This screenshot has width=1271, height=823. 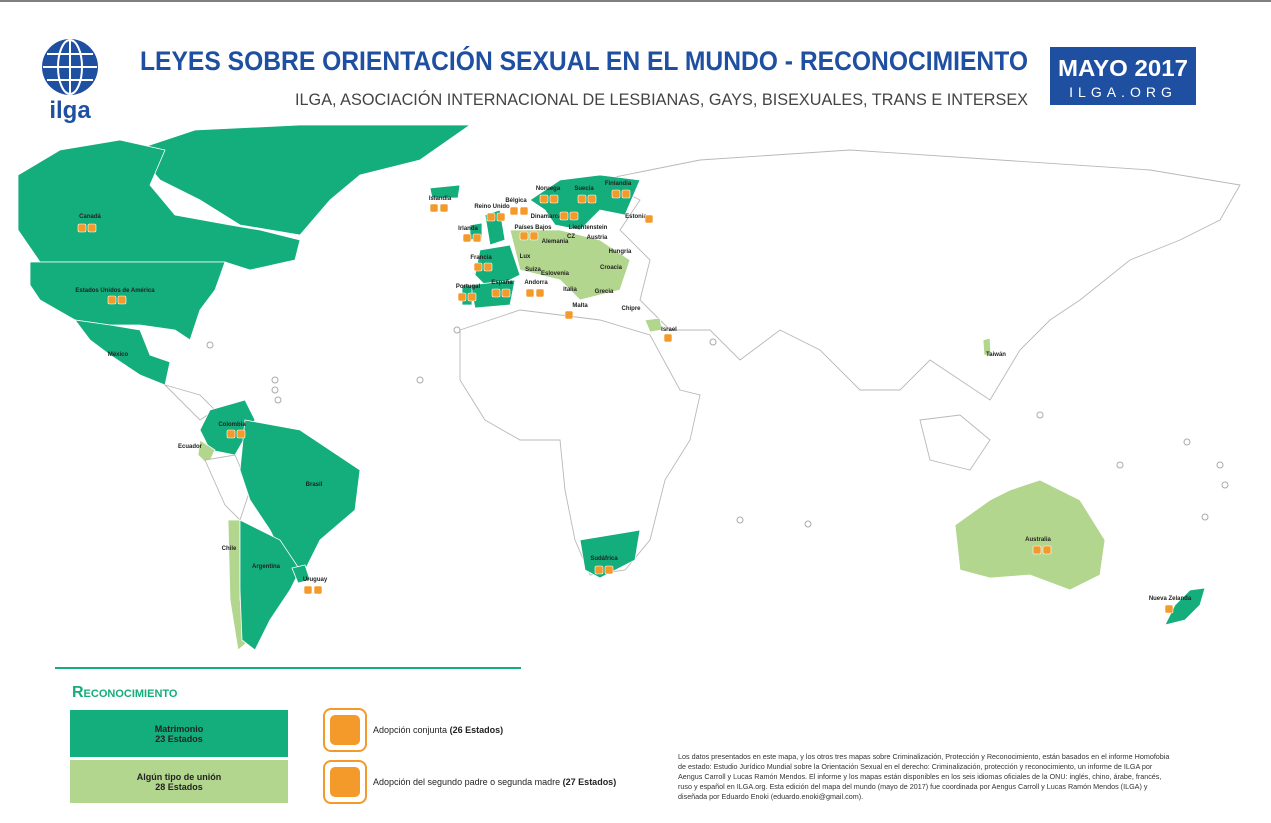 What do you see at coordinates (179, 728) in the screenshot?
I see `legend-label: Matrimonio` at bounding box center [179, 728].